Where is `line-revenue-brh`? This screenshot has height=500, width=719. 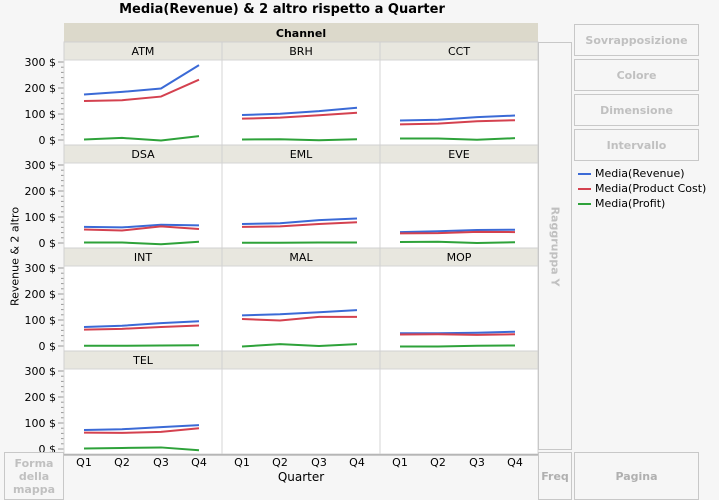
line-revenue-brh is located at coordinates (299, 111).